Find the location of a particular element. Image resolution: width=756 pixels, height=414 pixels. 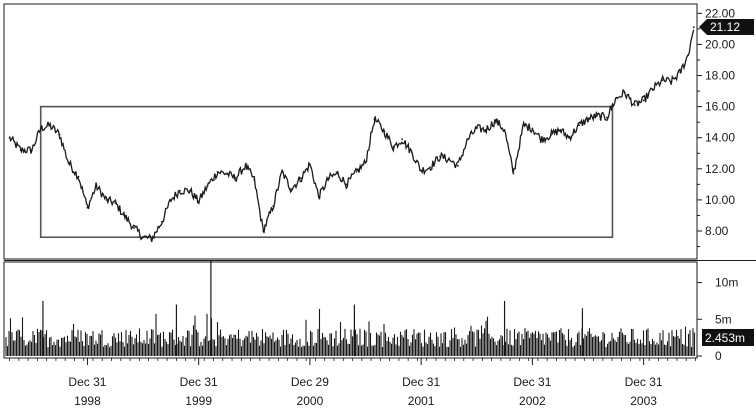

volume-texture is located at coordinates (350, 332).